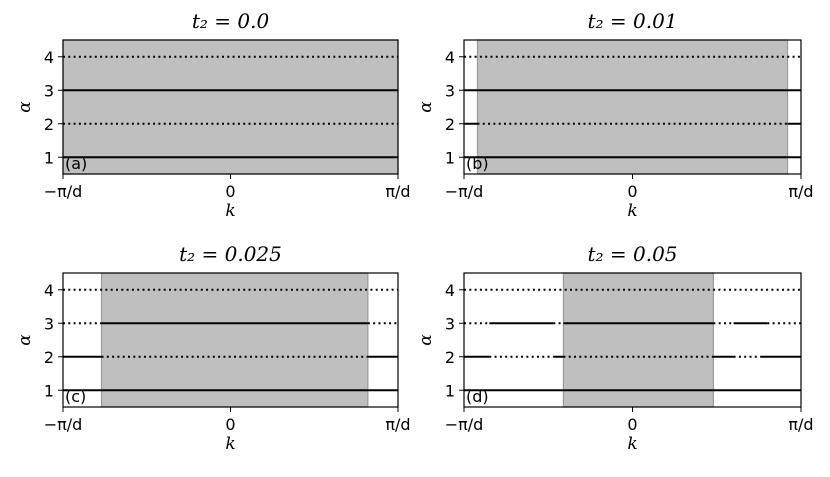  I want to click on panel-label: (d), so click(477, 396).